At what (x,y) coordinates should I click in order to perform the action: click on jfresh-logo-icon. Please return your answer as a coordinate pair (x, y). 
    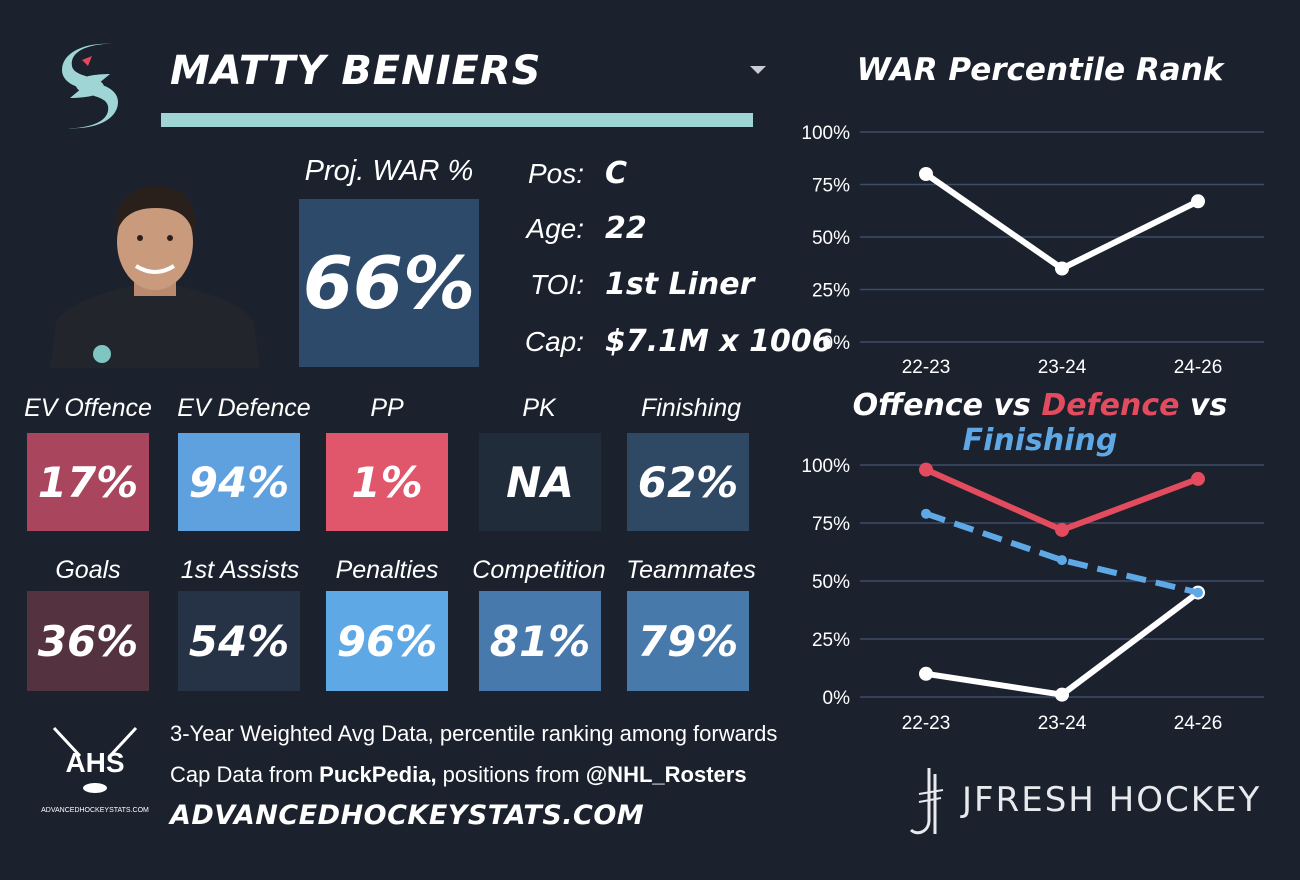
    Looking at the image, I should click on (926, 801).